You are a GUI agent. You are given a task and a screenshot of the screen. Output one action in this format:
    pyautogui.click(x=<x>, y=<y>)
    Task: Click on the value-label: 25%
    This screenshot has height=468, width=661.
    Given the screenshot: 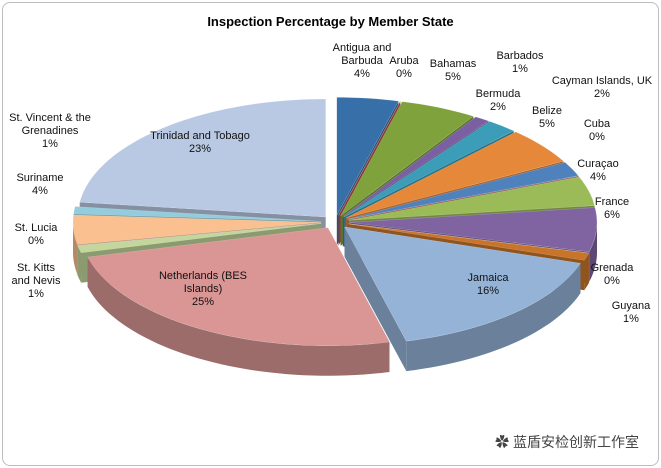 What is the action you would take?
    pyautogui.click(x=203, y=302)
    